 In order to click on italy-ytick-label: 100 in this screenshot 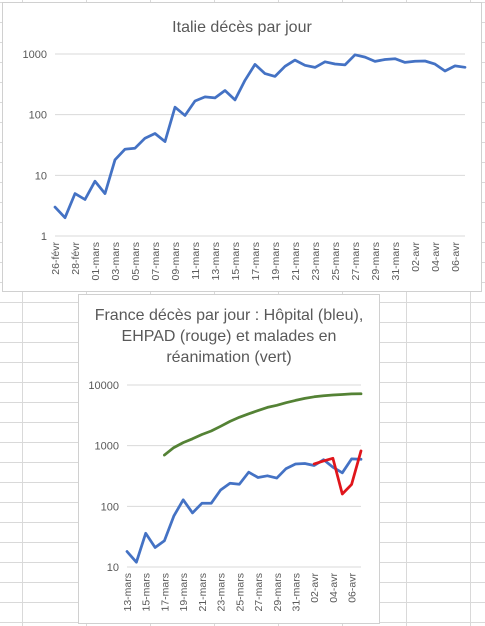, I will do `click(38, 116)`.